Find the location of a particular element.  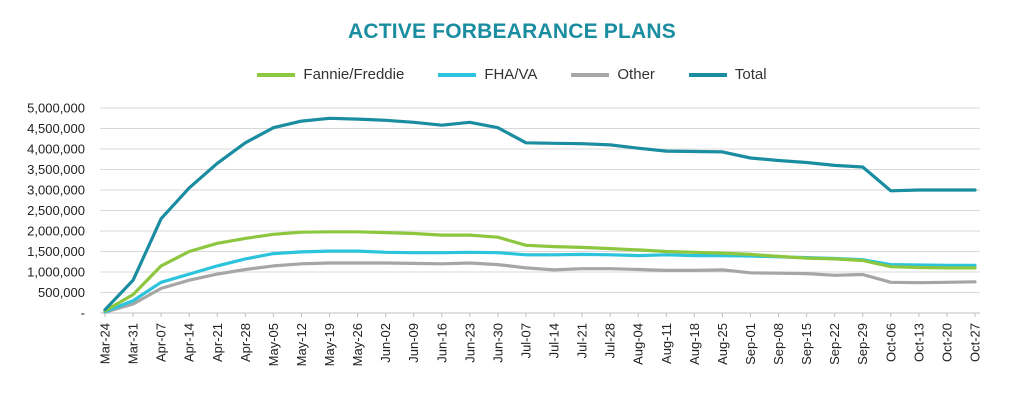

x-tick-label: Mar-31 is located at coordinates (133, 343).